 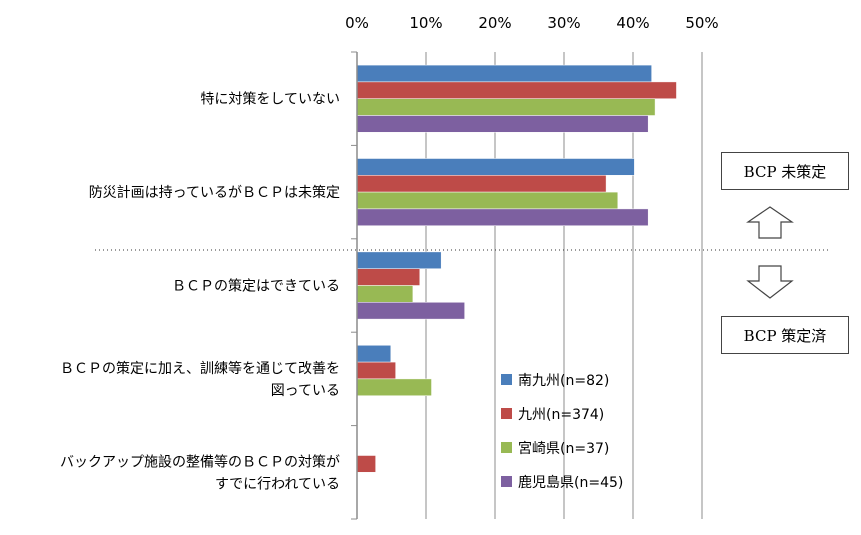 I want to click on up-arrow-icon, so click(x=770, y=222).